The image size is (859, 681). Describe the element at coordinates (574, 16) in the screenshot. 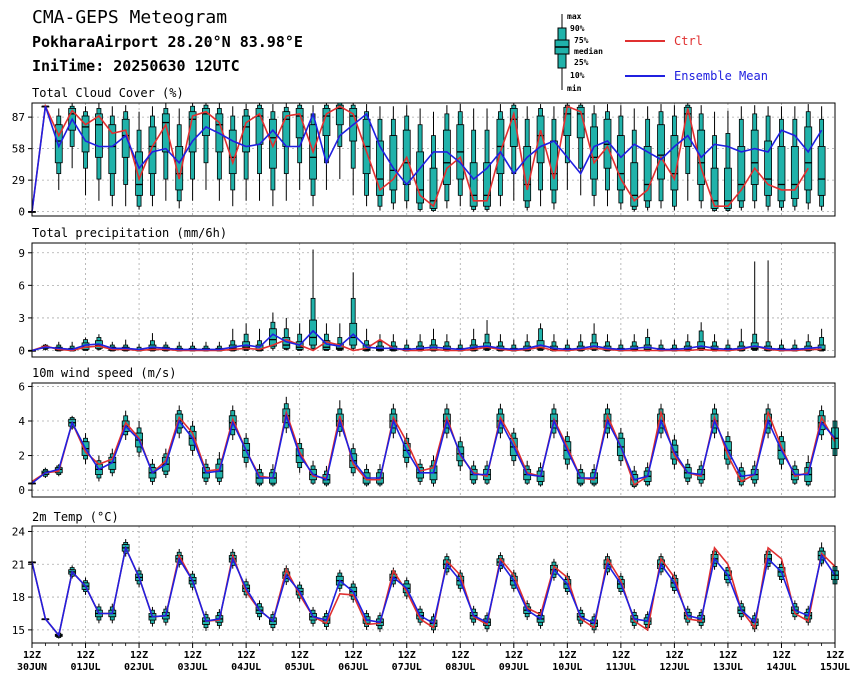

I see `legend-max: max` at that location.